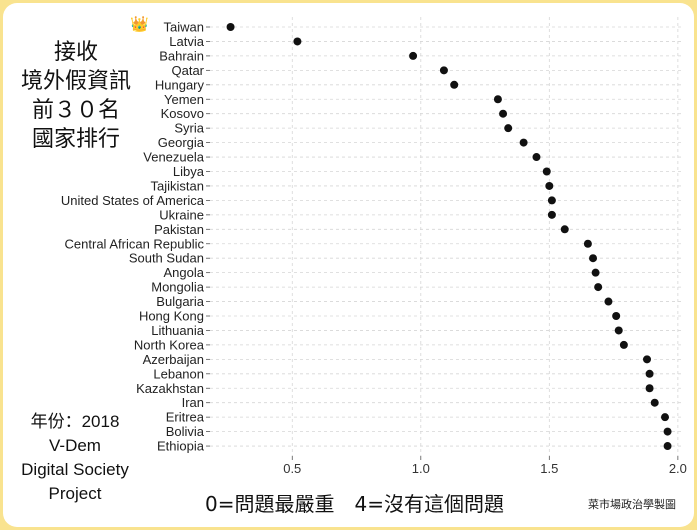 This screenshot has width=697, height=530. I want to click on y-tick-label: Yemen, so click(184, 99).